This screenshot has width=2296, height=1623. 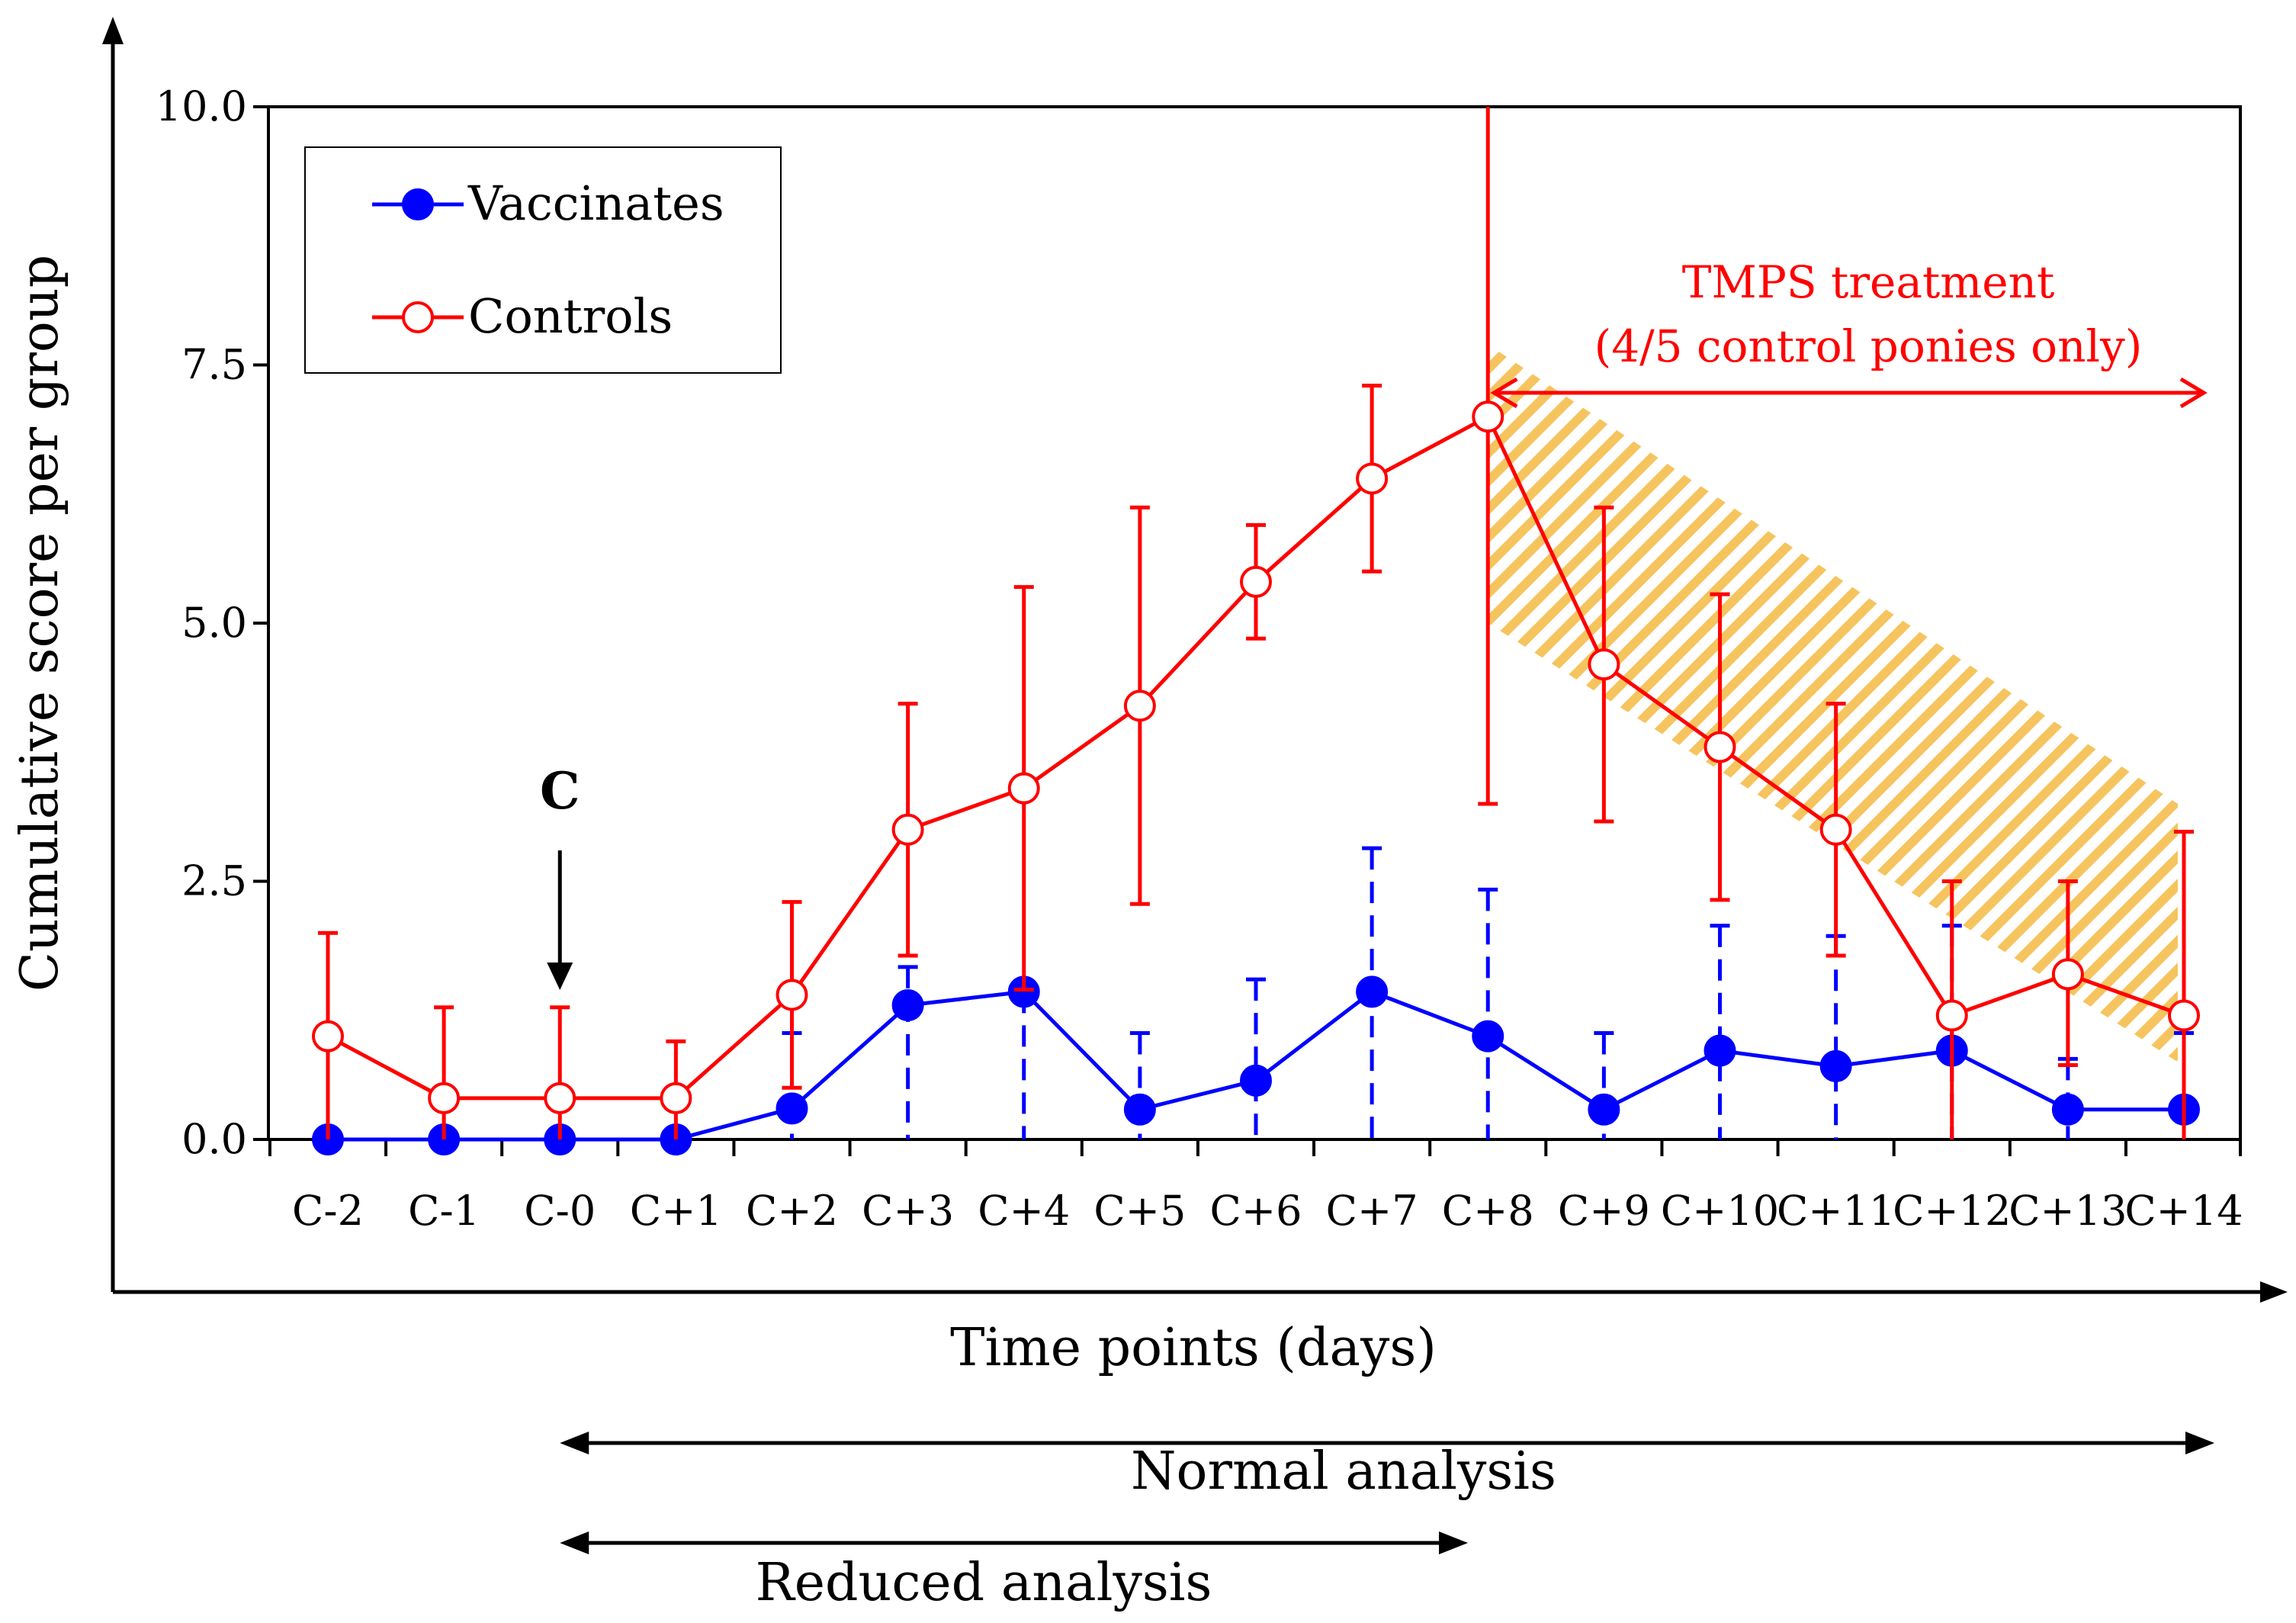 I want to click on legend-controls-label: Controls, so click(x=570, y=316).